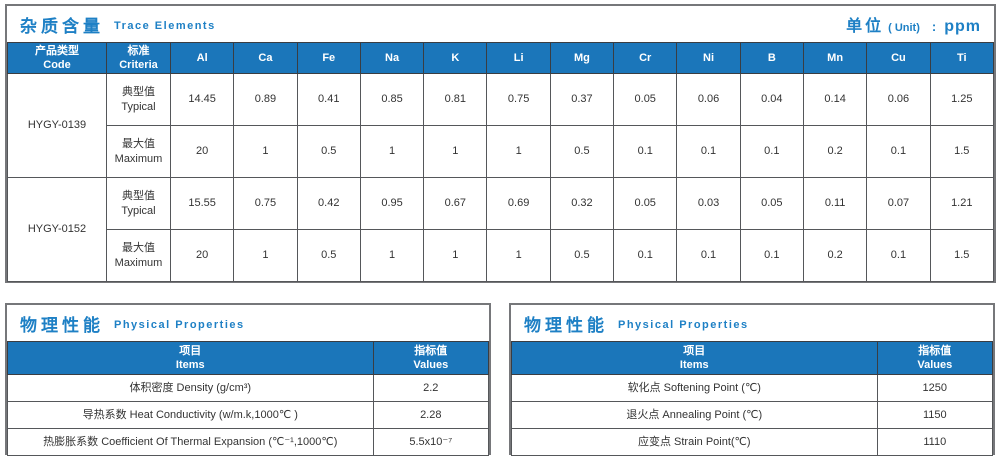 Image resolution: width=1000 pixels, height=459 pixels. I want to click on unit-colon: :, so click(934, 26).